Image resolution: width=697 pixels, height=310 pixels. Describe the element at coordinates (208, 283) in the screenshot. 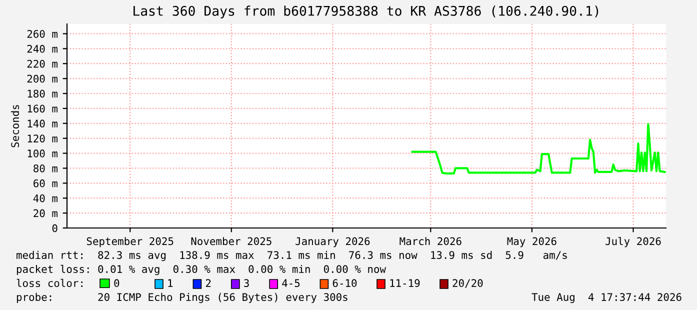

I see `text: 2` at that location.